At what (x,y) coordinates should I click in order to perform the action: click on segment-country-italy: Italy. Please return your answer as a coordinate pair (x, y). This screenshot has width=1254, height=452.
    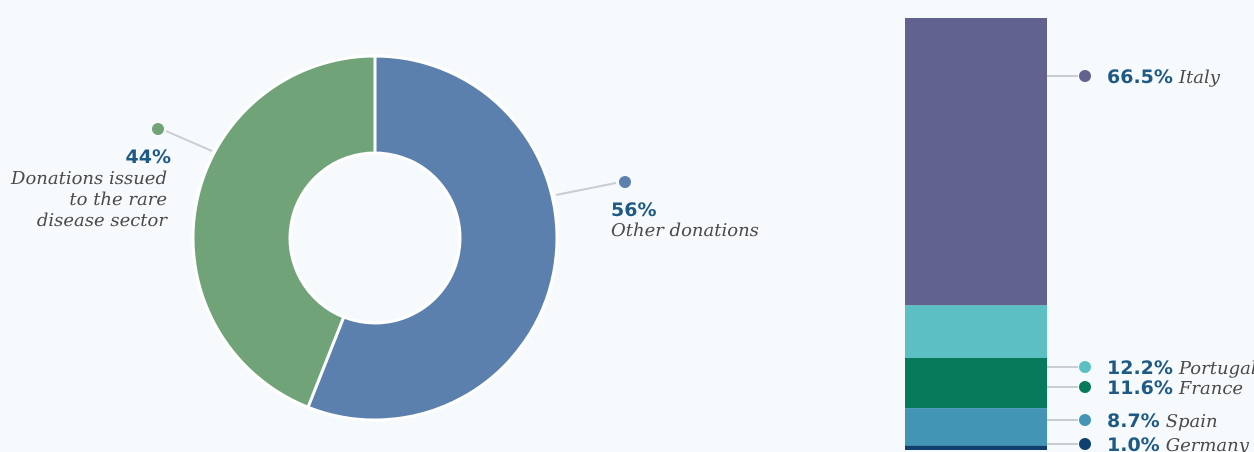
    Looking at the image, I should click on (1199, 77).